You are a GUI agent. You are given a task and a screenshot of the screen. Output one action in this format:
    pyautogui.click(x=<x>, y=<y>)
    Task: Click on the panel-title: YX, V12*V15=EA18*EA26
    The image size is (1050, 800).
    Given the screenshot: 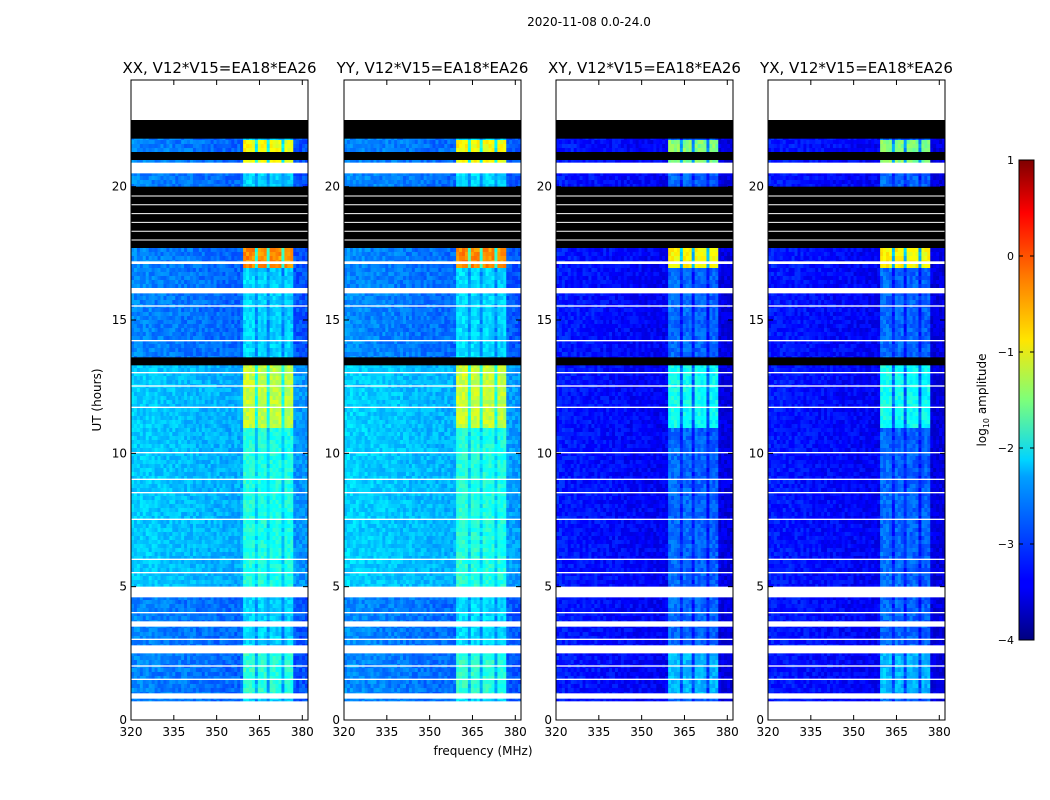 What is the action you would take?
    pyautogui.click(x=856, y=68)
    